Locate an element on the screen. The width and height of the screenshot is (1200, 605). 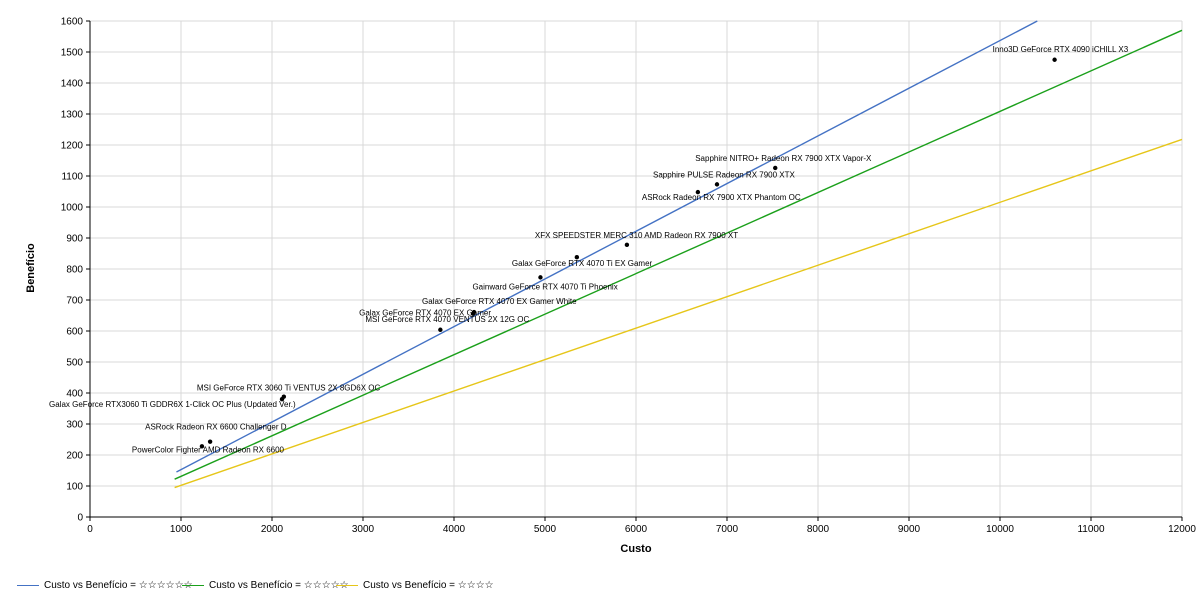
y-tick-label: 500 is located at coordinates (74, 363).